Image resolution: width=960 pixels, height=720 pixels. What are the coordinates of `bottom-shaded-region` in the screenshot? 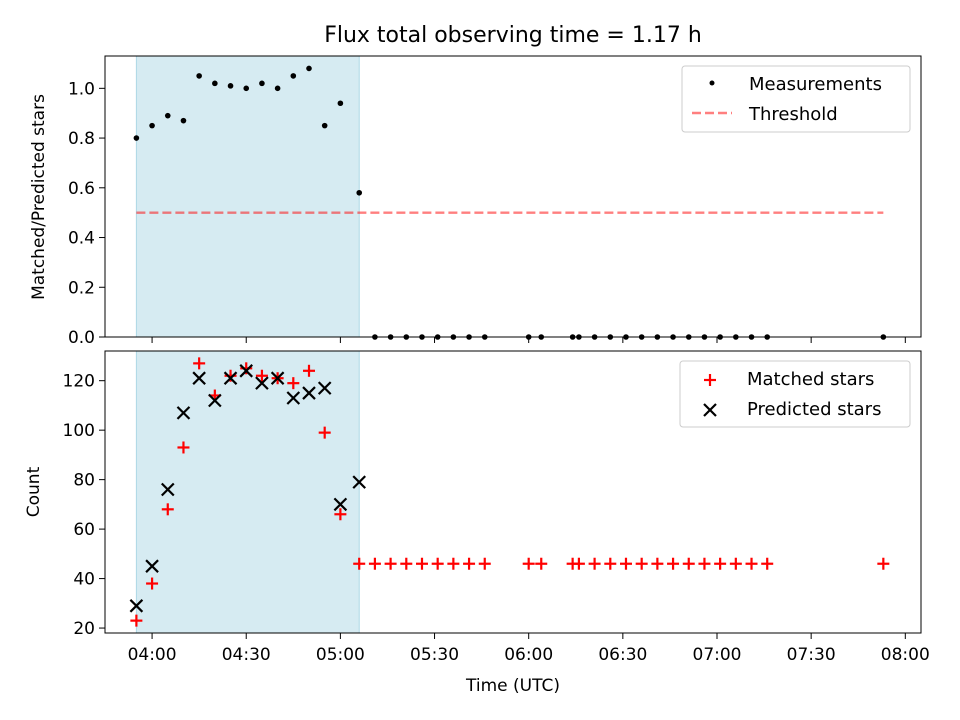 It's located at (247, 492).